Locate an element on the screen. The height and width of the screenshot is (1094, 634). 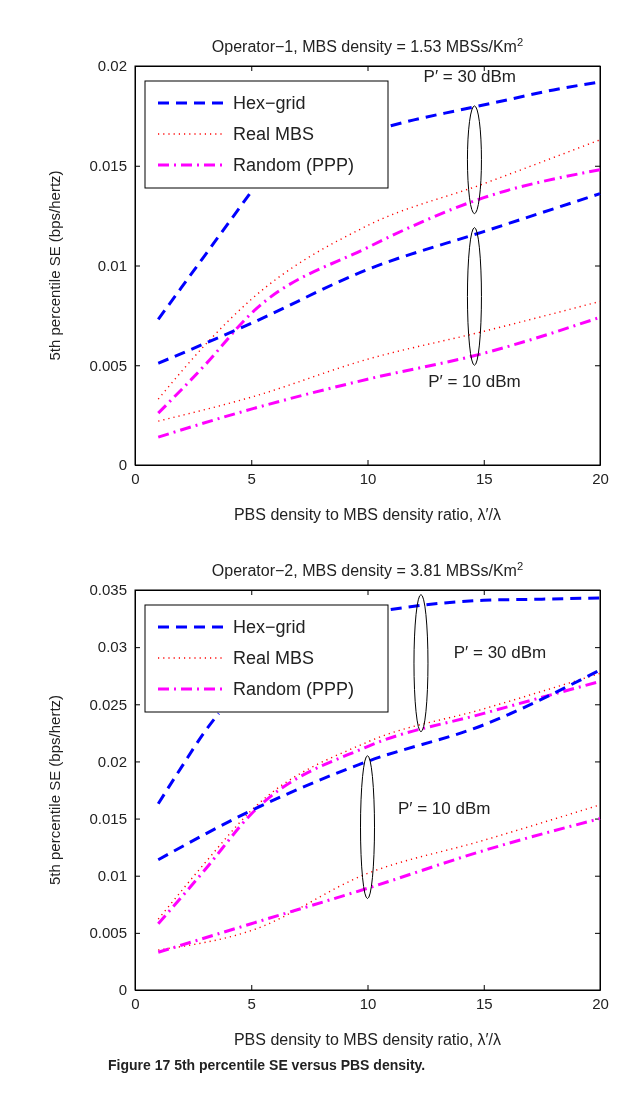
y-tick-label: 0.035 is located at coordinates (108, 590).